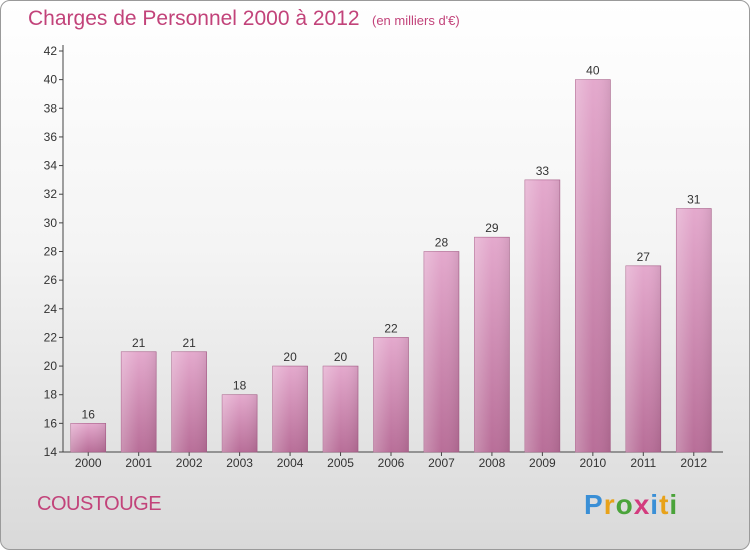 This screenshot has width=750, height=550. I want to click on y-tick-label: 16, so click(51, 423).